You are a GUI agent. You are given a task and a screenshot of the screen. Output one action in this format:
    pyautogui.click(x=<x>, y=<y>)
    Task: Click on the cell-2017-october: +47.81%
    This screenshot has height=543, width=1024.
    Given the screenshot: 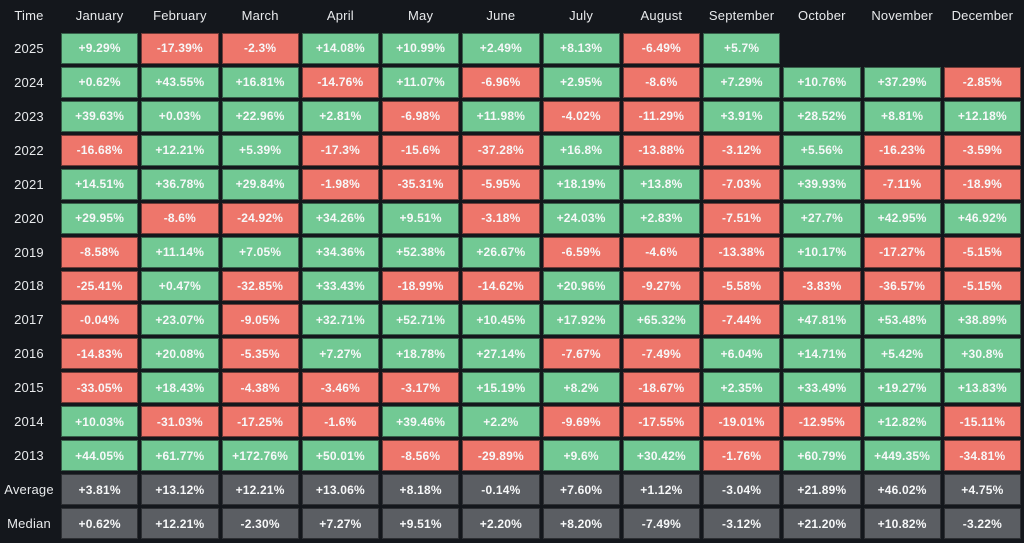 What is the action you would take?
    pyautogui.click(x=822, y=320)
    